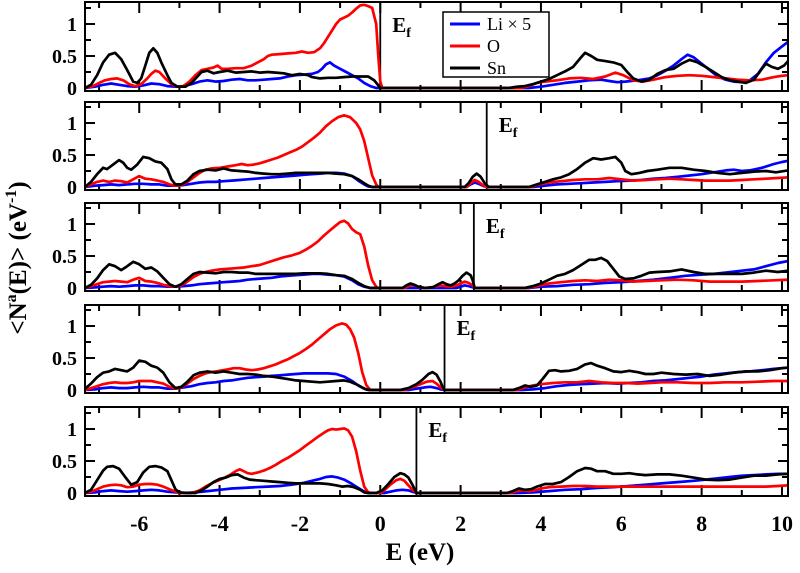 The width and height of the screenshot is (800, 573). What do you see at coordinates (496, 68) in the screenshot?
I see `legend-label: Sn` at bounding box center [496, 68].